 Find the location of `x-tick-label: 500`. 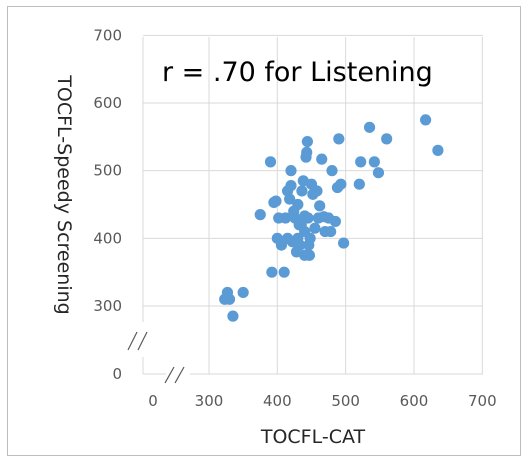

x-tick-label: 500 is located at coordinates (345, 401).